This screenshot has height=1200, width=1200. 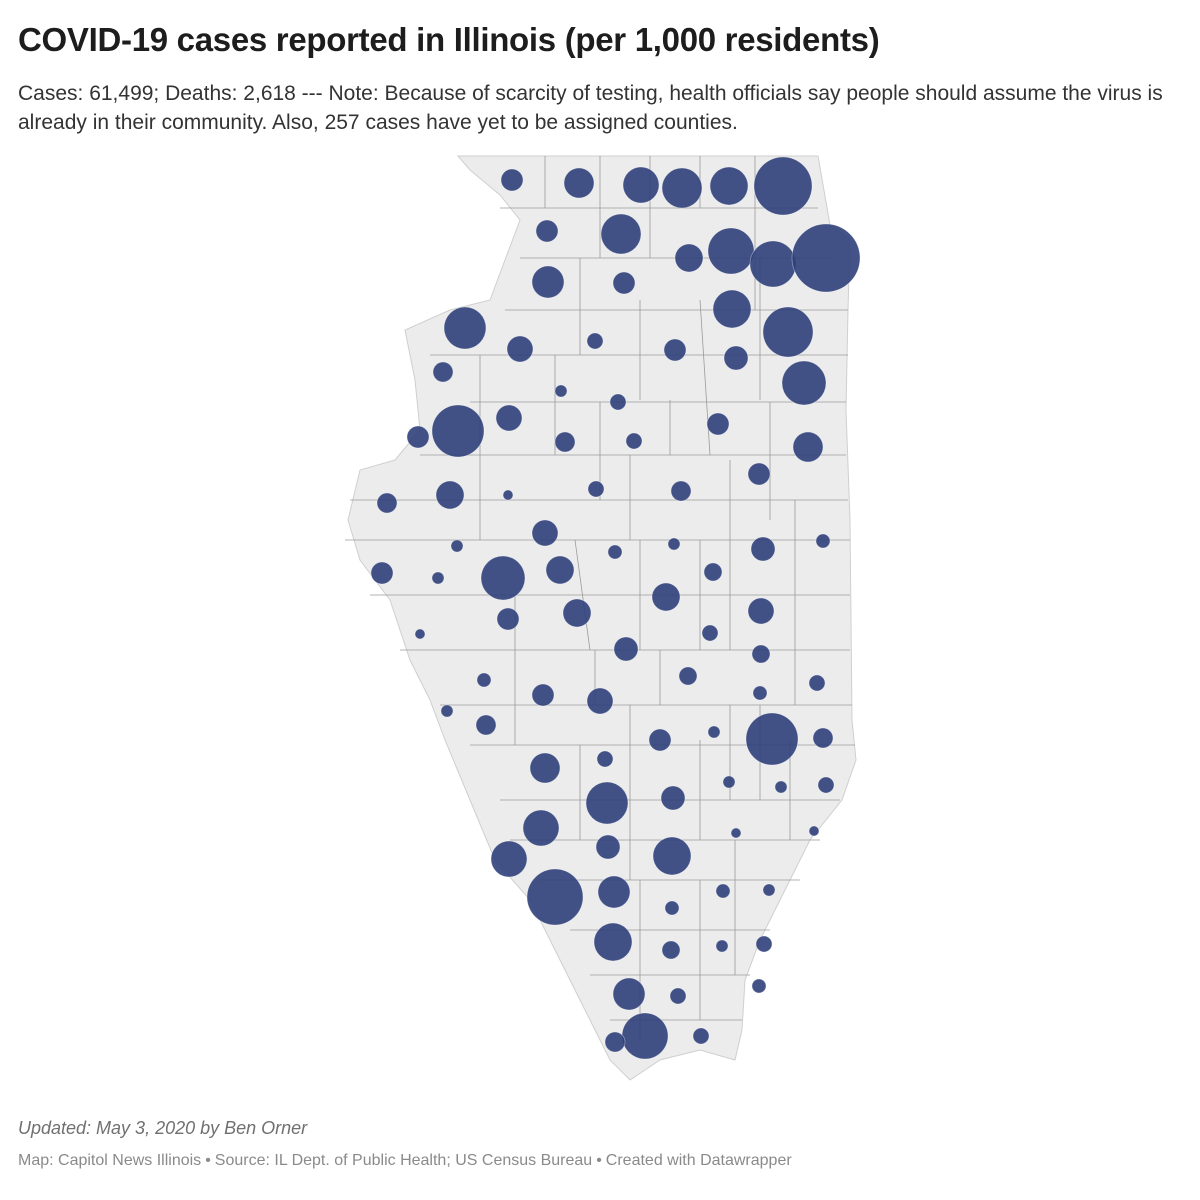 What do you see at coordinates (163, 1128) in the screenshot?
I see `updated-note: Updated: May 3, 2020 by Ben Orner` at bounding box center [163, 1128].